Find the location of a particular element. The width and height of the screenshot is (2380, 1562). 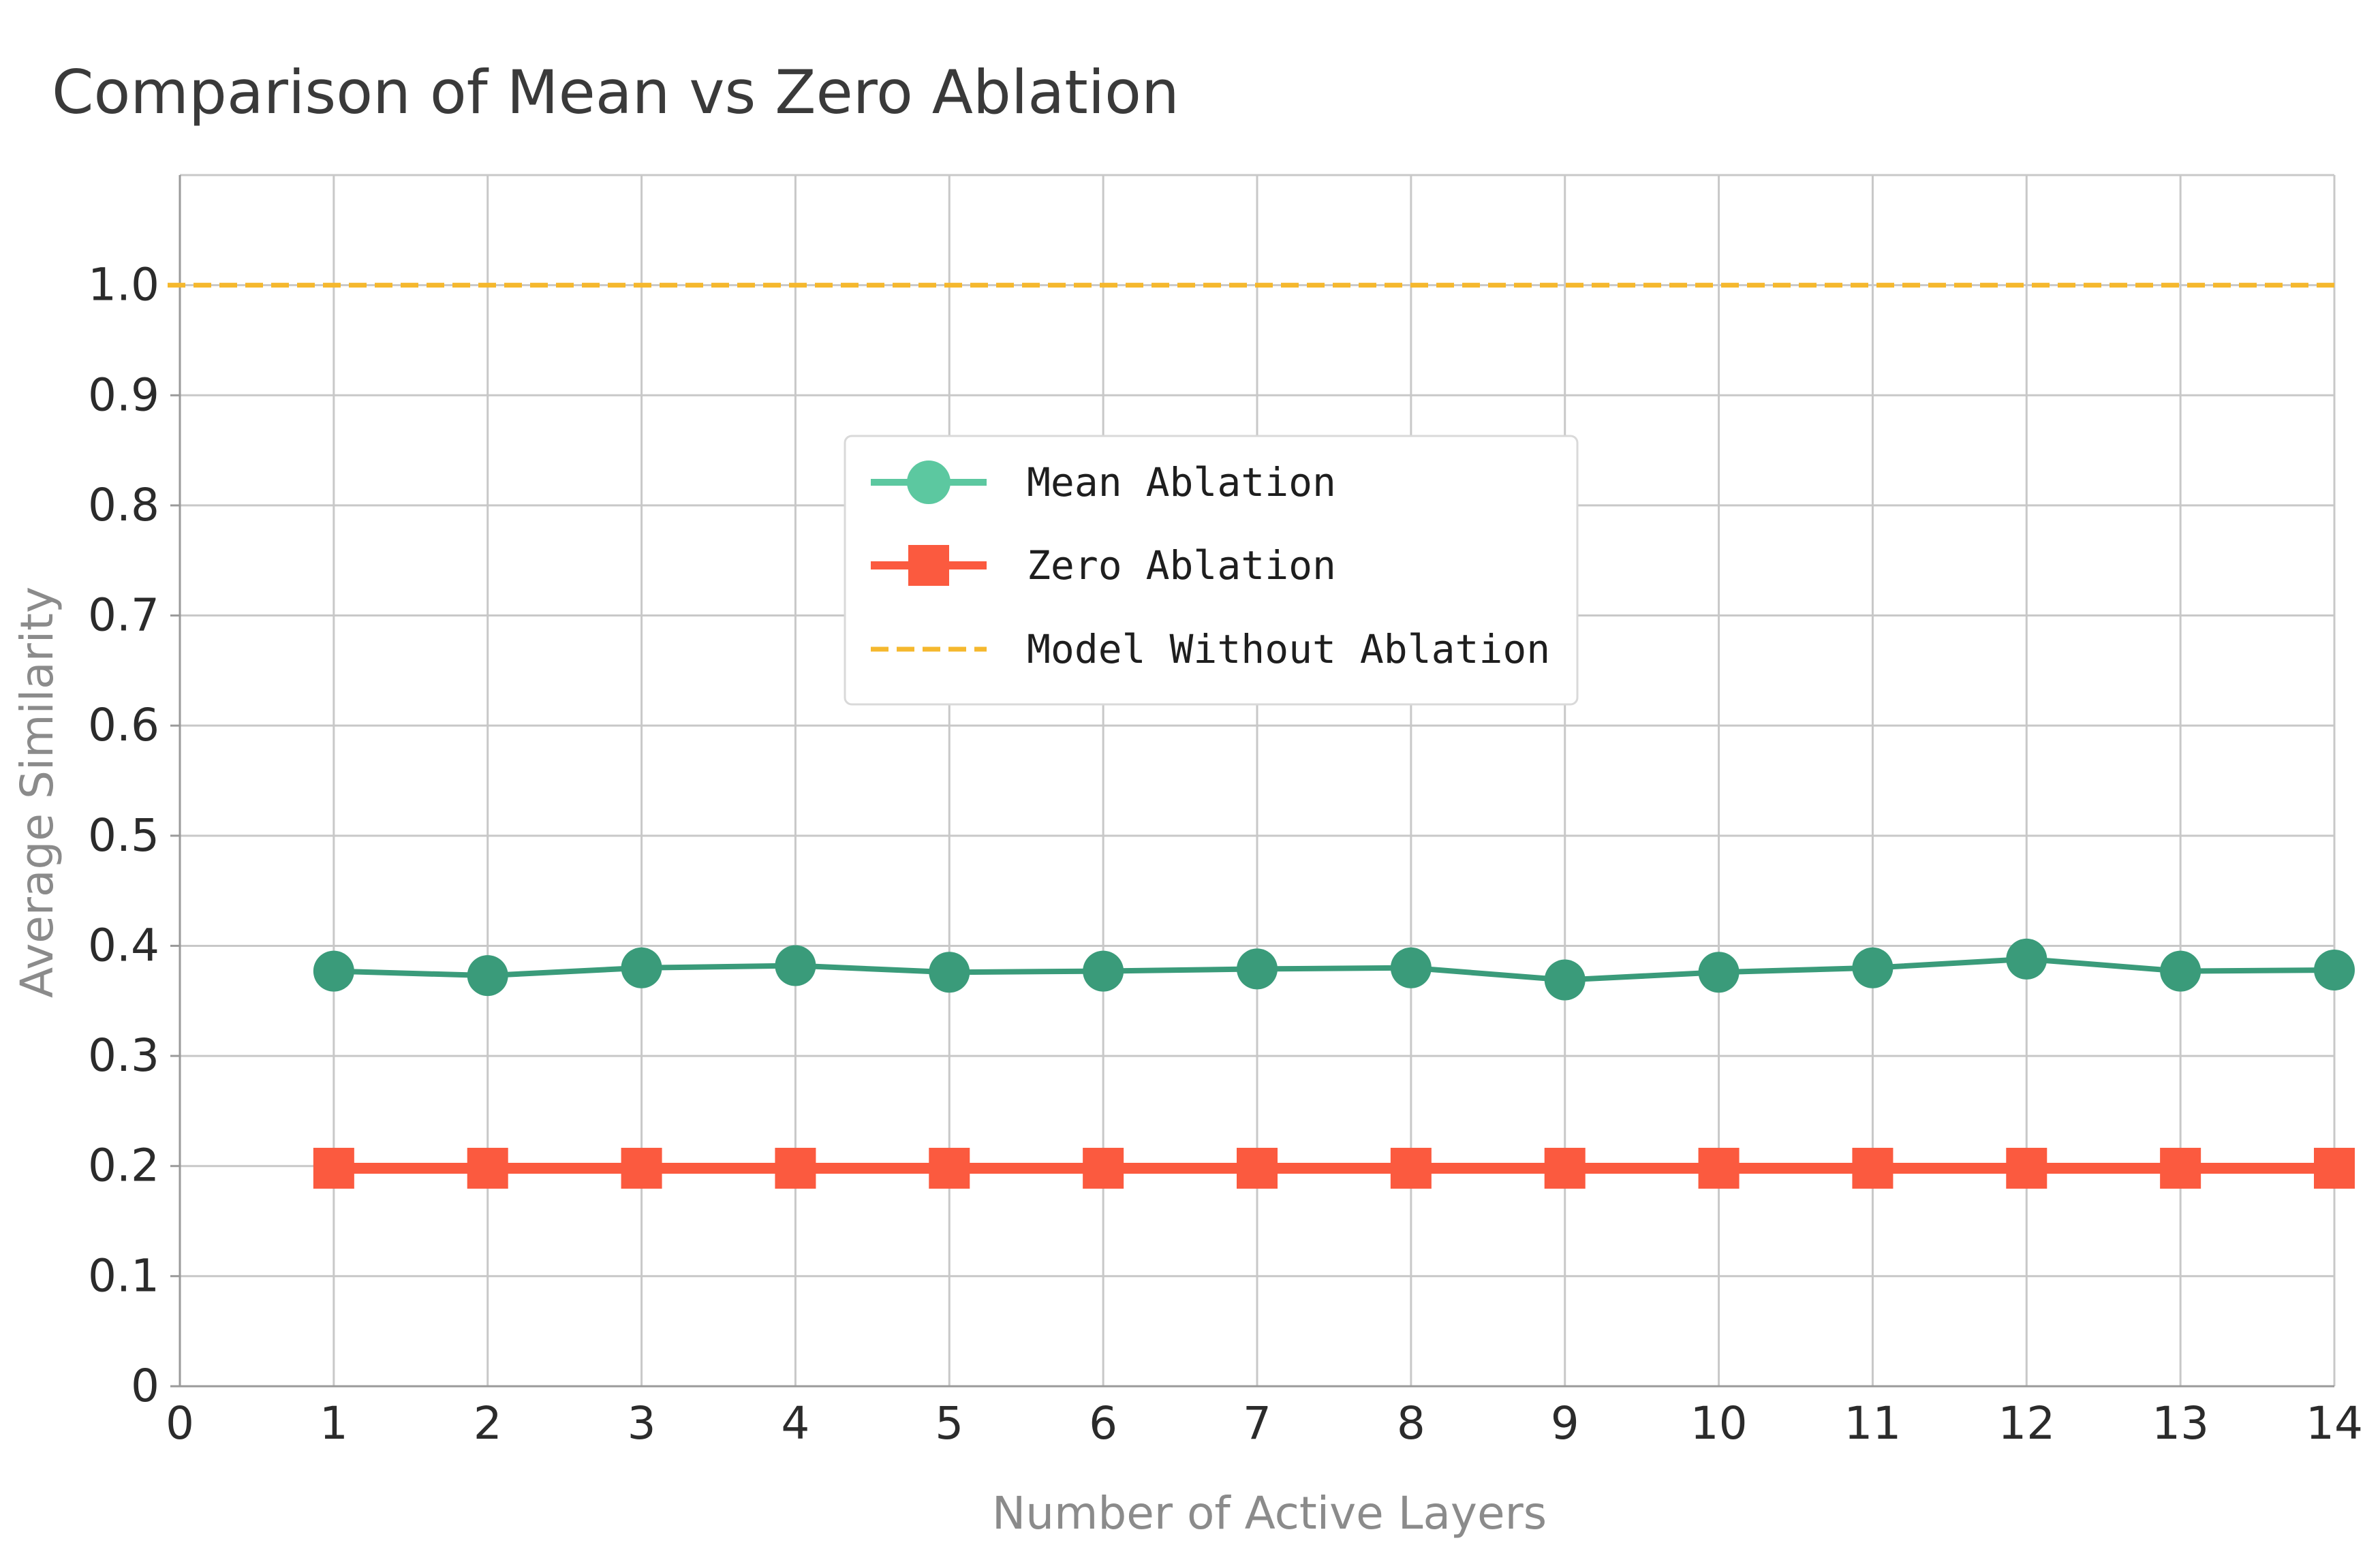

y-tick-labels: 0 0.1 0.2 0.3 0.4 0.5 0.6 0.7 0.8 0.9 1.0 is located at coordinates (123, 835).